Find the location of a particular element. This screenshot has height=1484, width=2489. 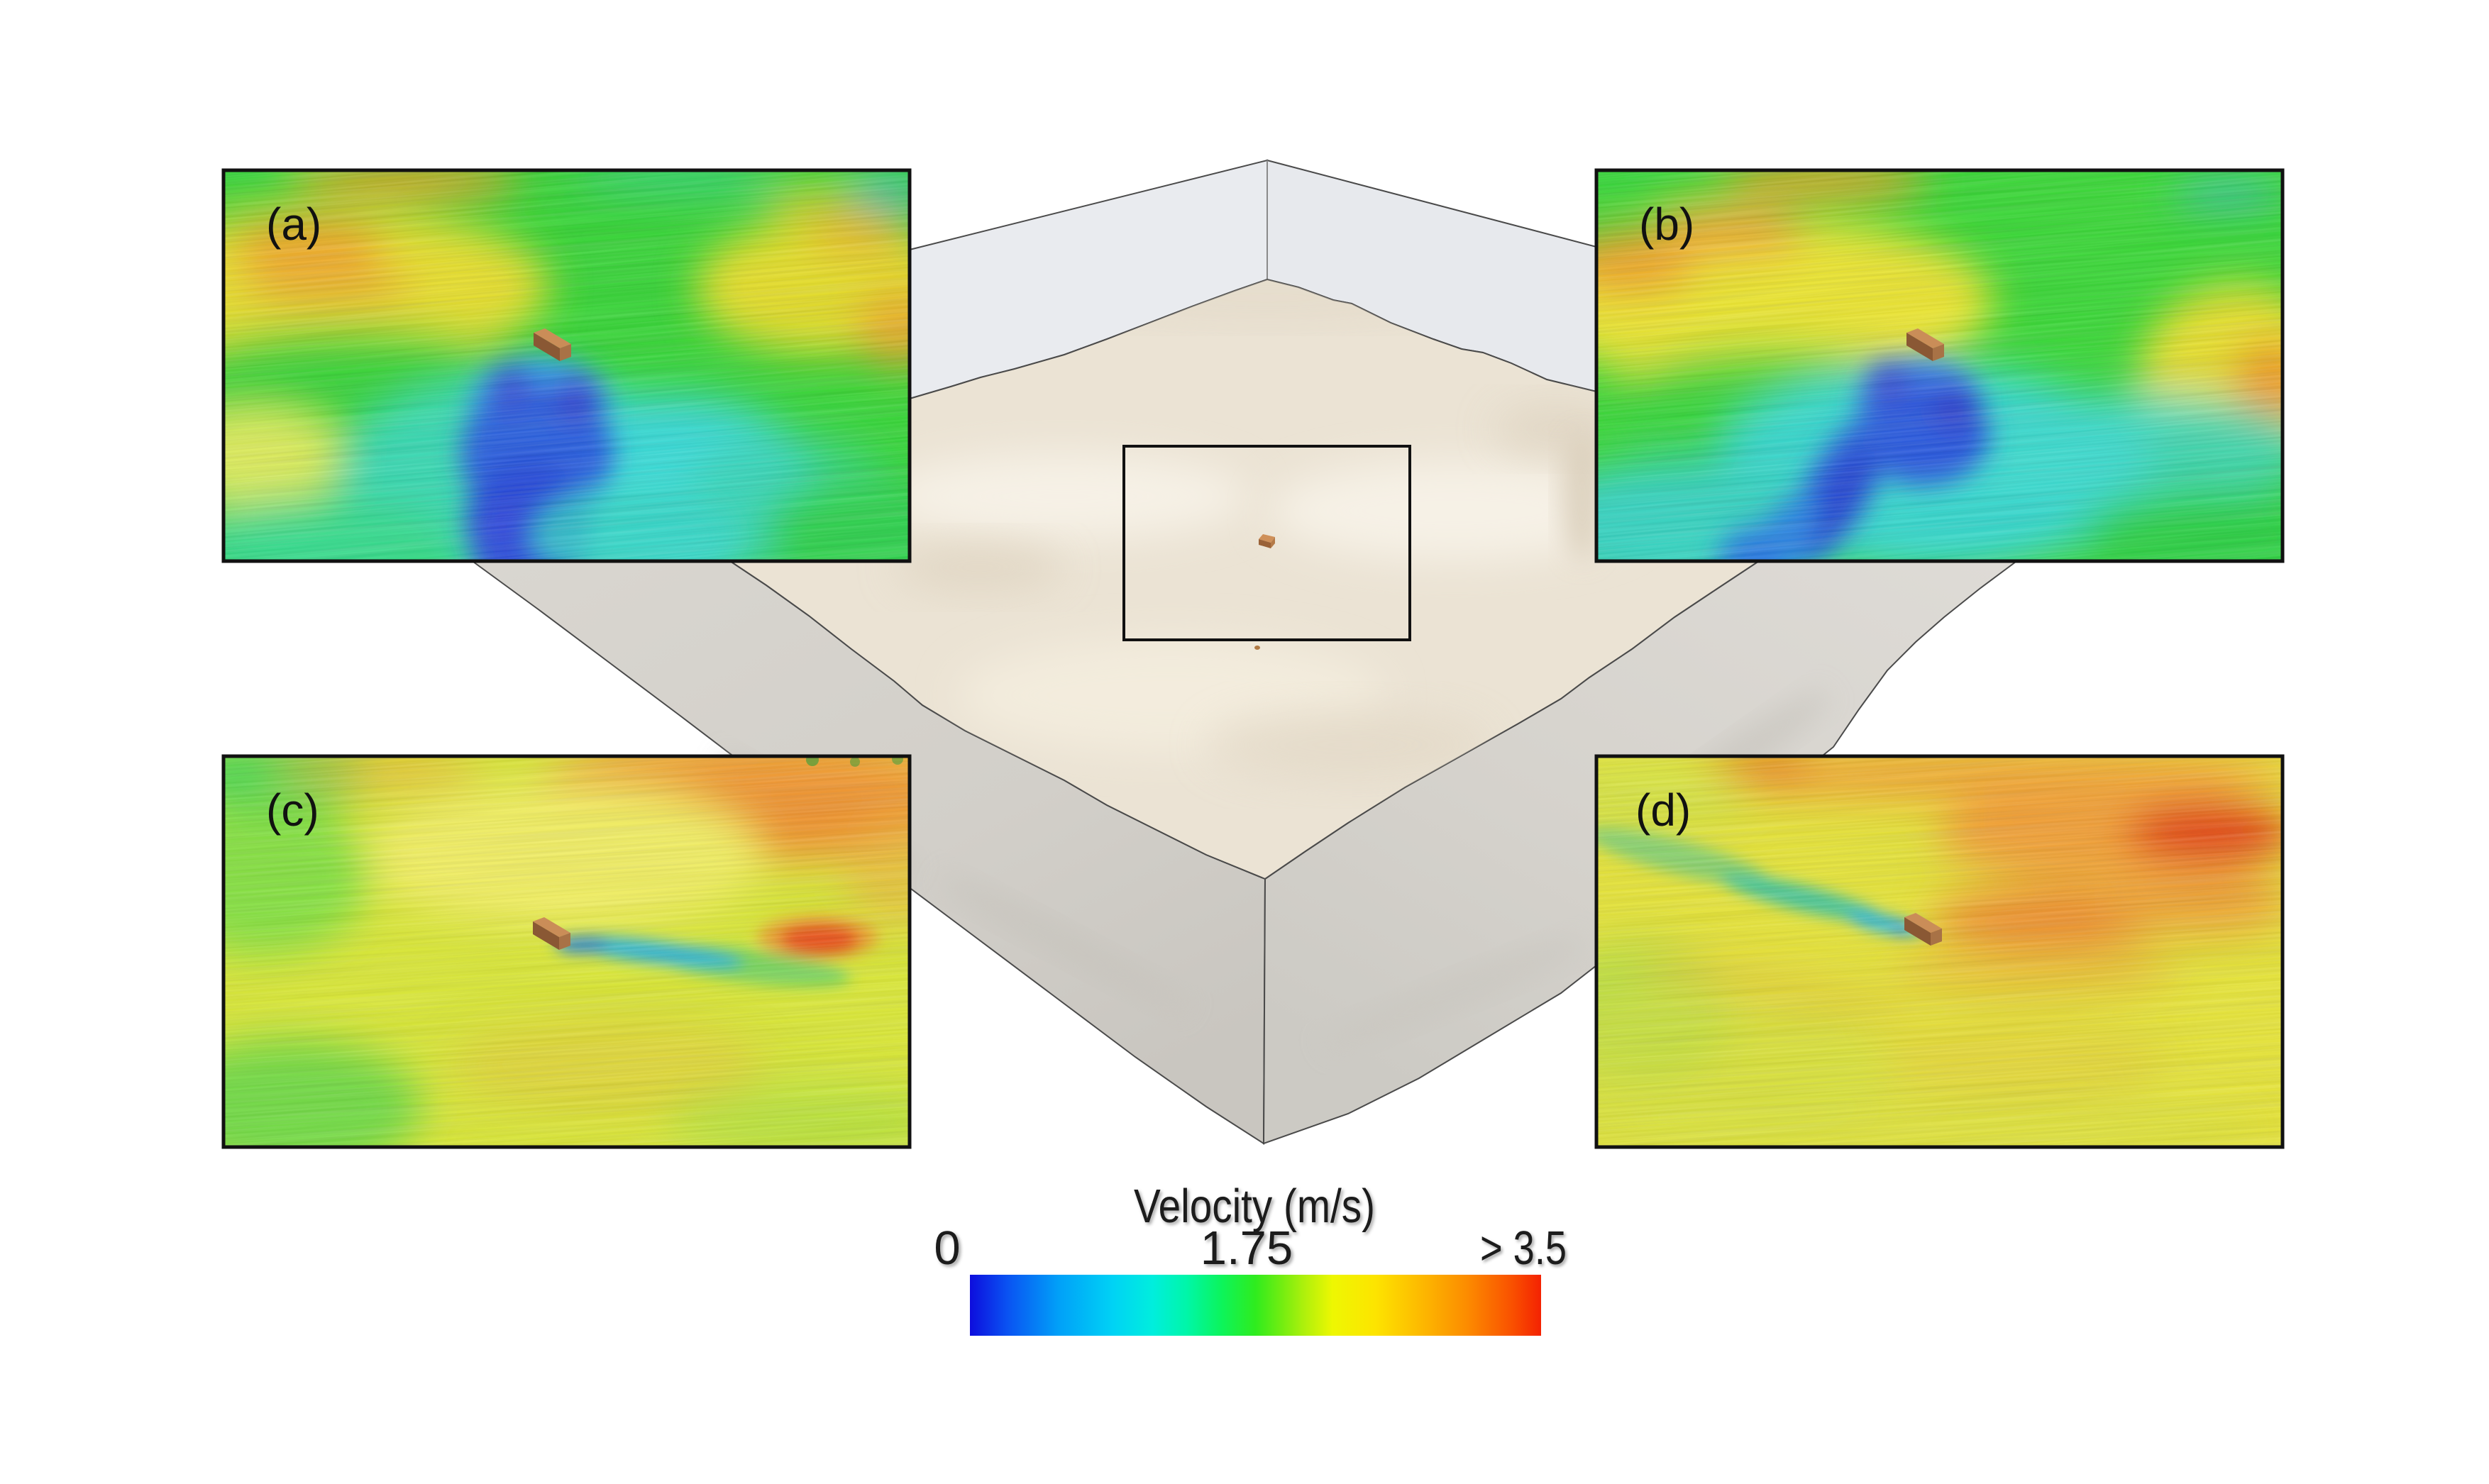

svg-text: > 3.5 is located at coordinates (1523, 1248).